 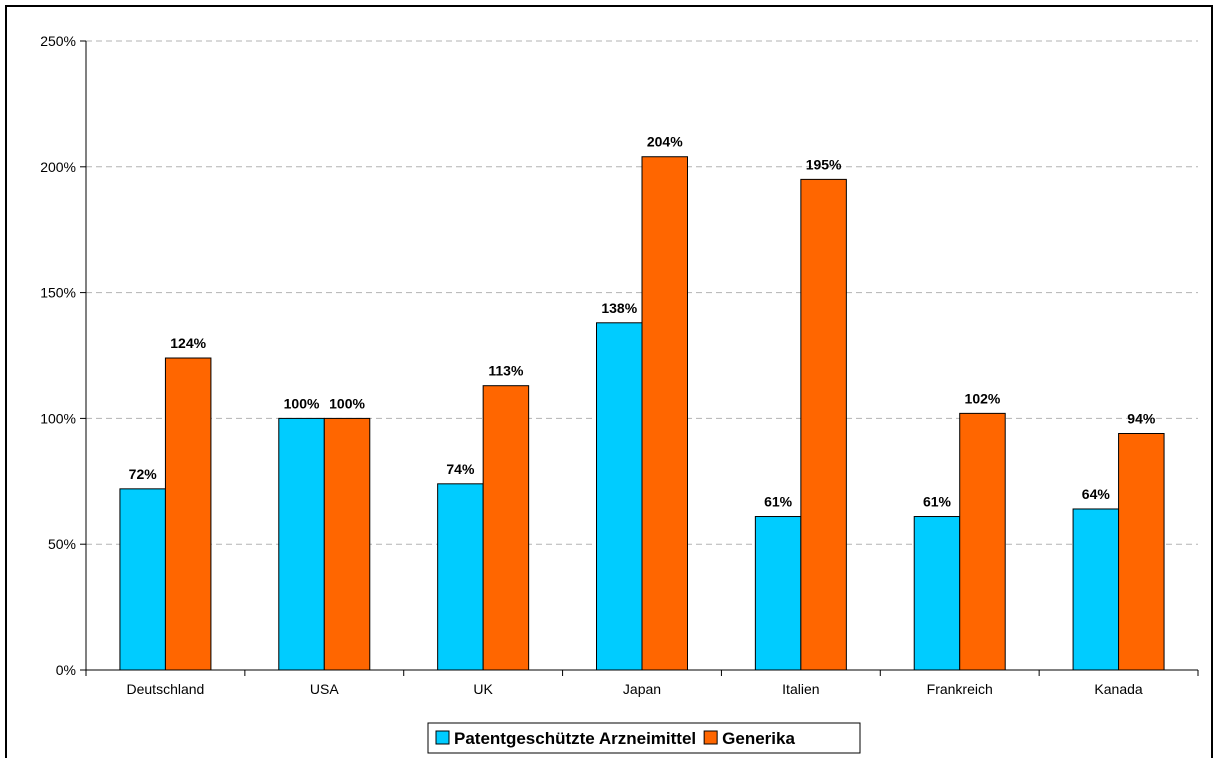 What do you see at coordinates (188, 343) in the screenshot?
I see `data-label: 124%` at bounding box center [188, 343].